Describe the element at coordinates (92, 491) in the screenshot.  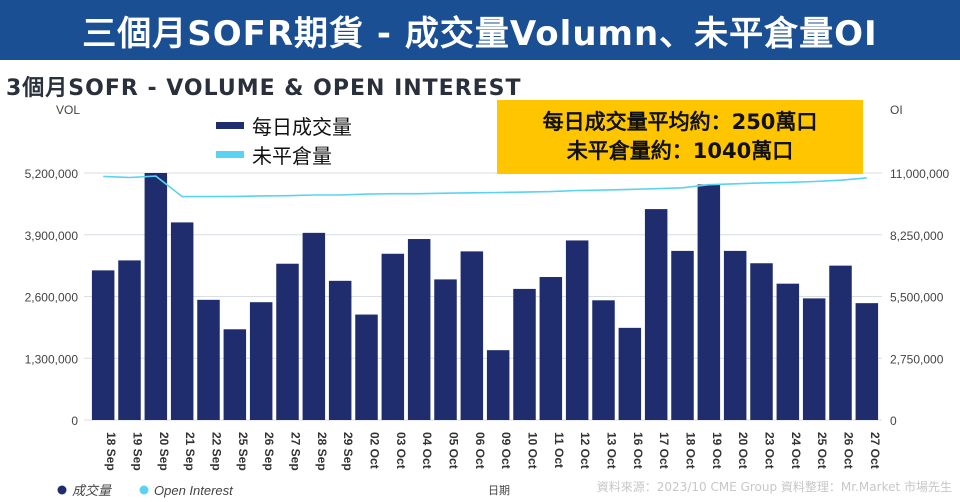
I see `bottom-legend-volume-label: 成交量` at that location.